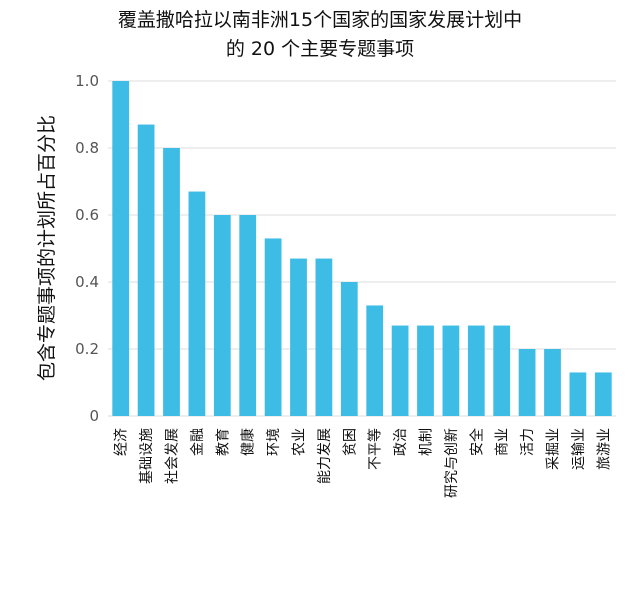 This screenshot has height=606, width=640. What do you see at coordinates (273, 327) in the screenshot?
I see `bar-环境` at bounding box center [273, 327].